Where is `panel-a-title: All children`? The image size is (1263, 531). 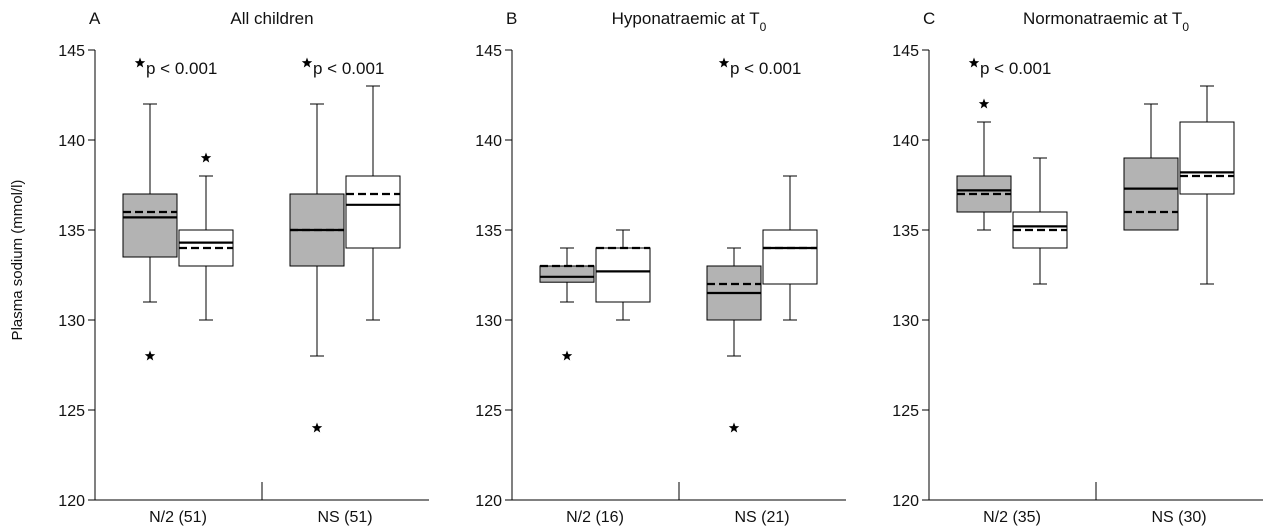 panel-a-title: All children is located at coordinates (271, 18).